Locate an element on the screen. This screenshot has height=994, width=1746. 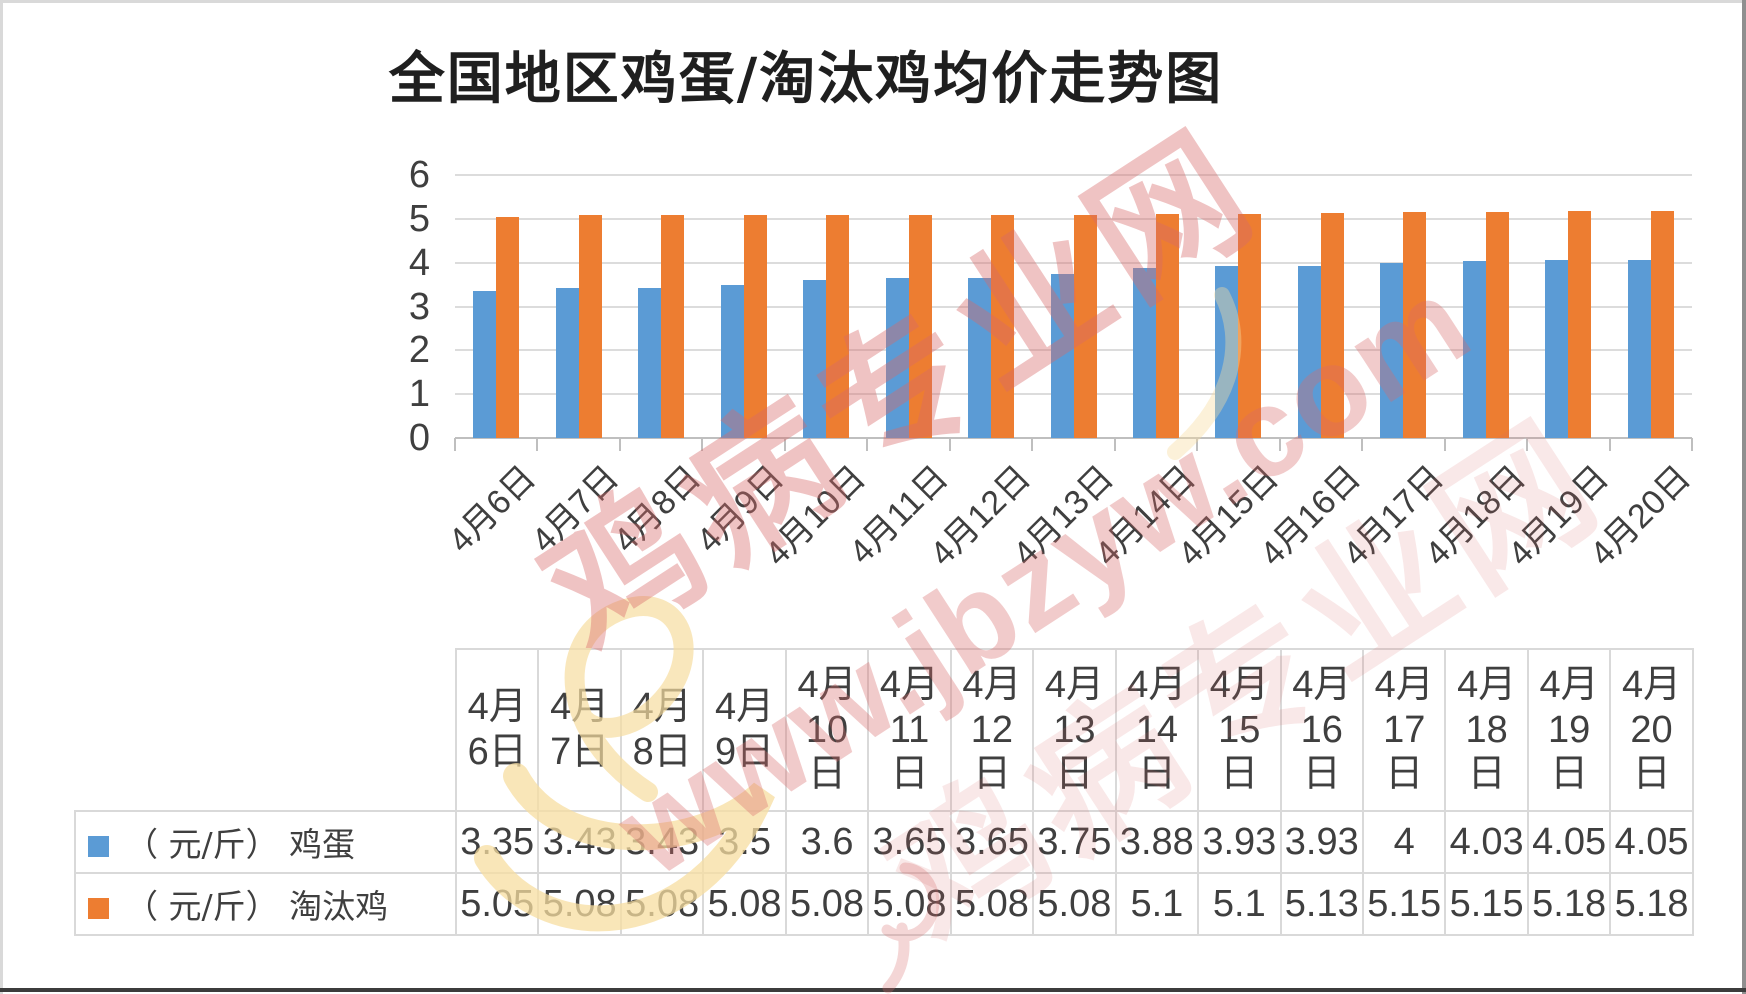
price-value-cell: 5.15 is located at coordinates (1404, 904).